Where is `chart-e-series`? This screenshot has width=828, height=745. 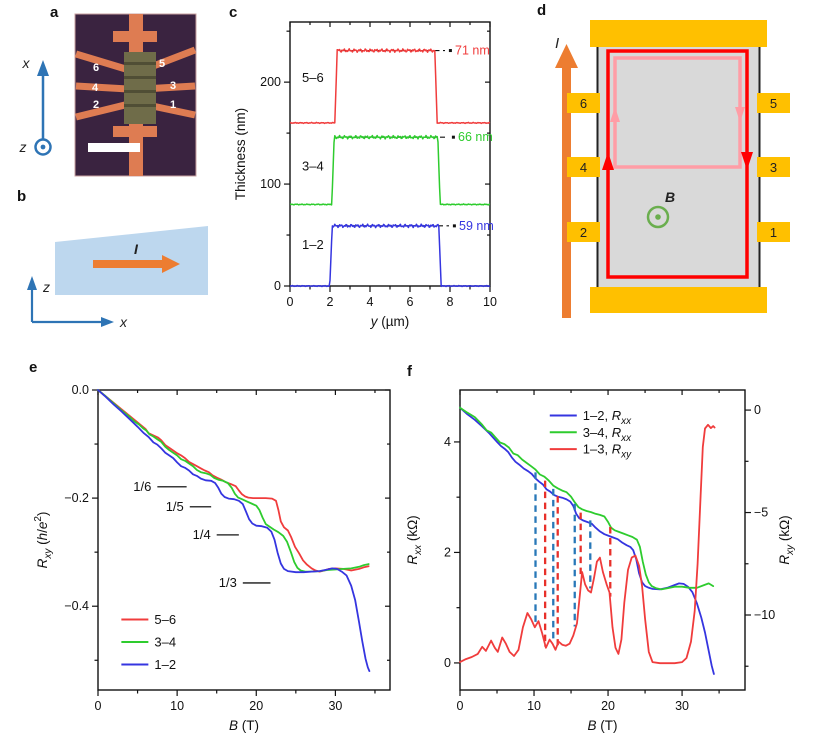
chart-e-series is located at coordinates (234, 531).